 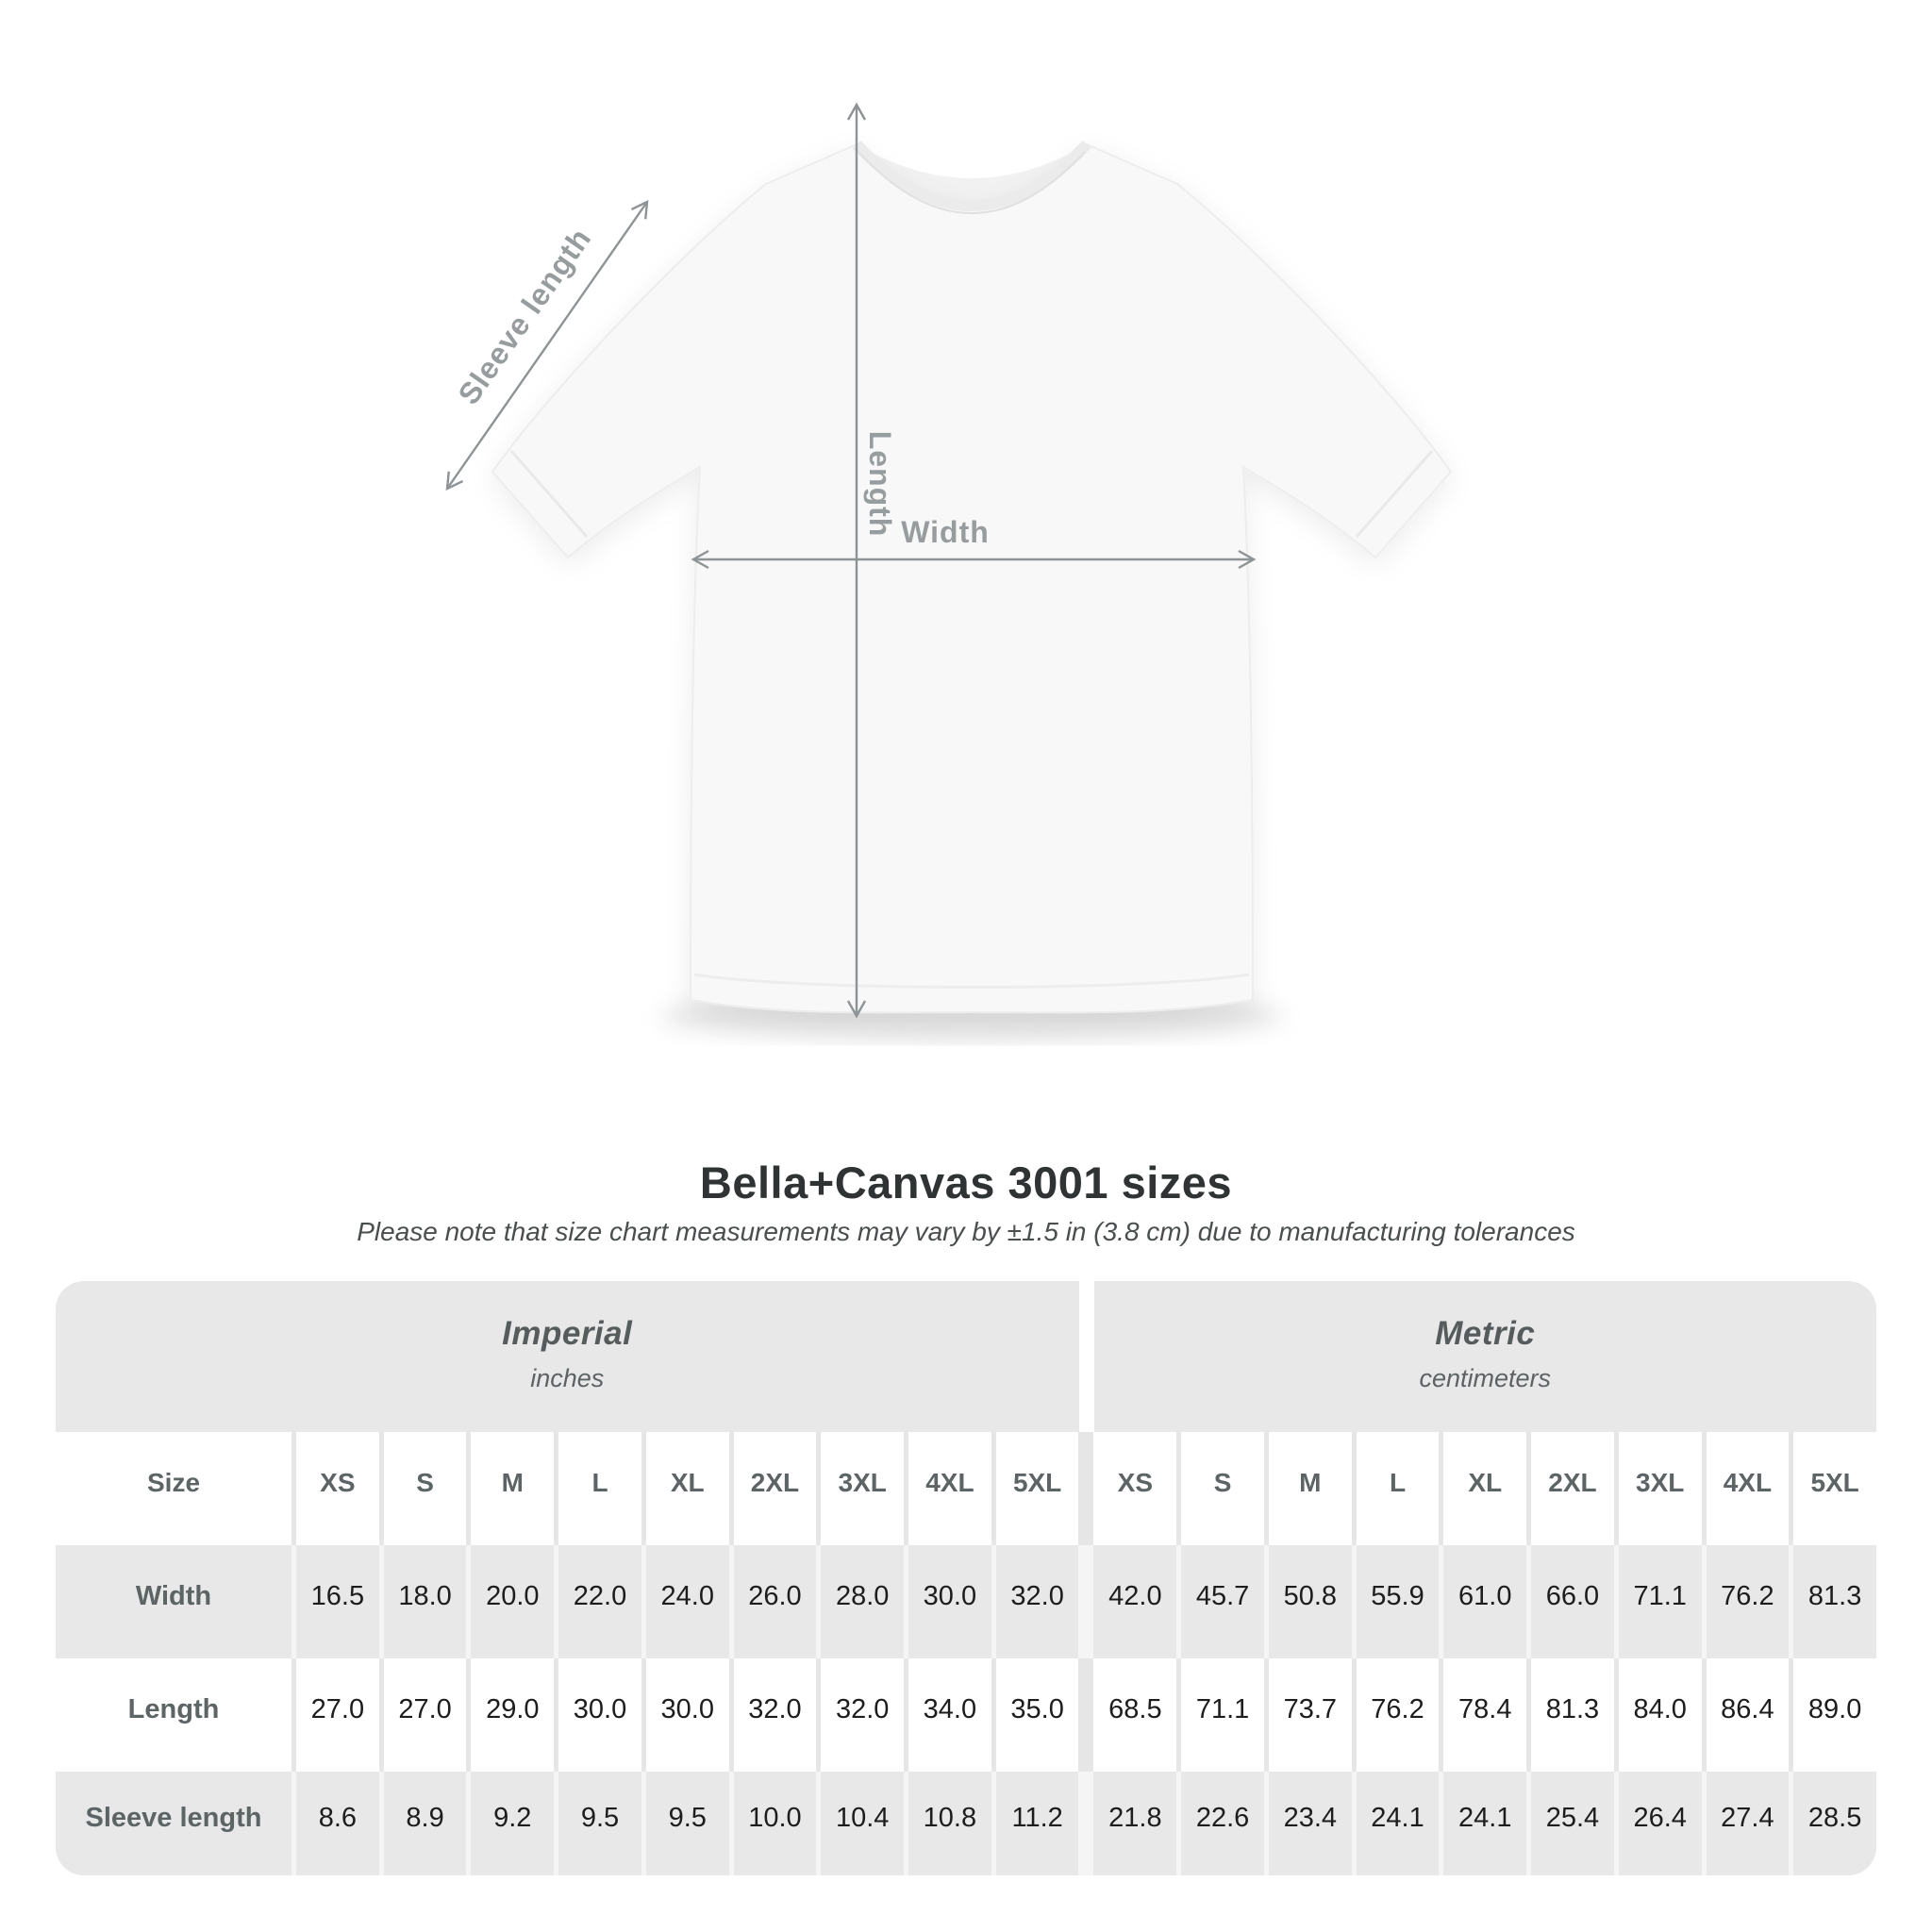 What do you see at coordinates (966, 1183) in the screenshot?
I see `page-title: Bella+Canvas 3001 sizes` at bounding box center [966, 1183].